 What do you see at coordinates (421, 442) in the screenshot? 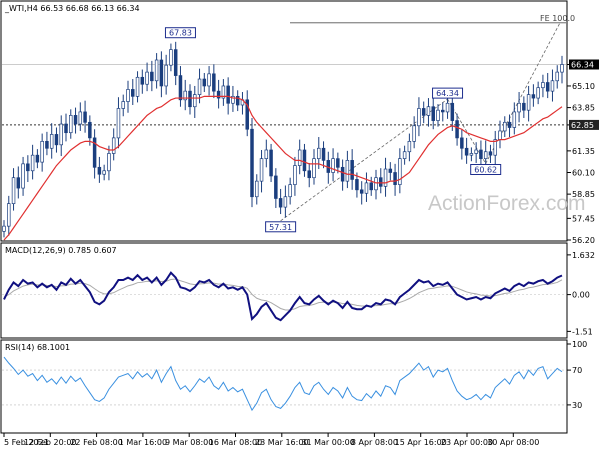
I see `x-tick-label: 15 Apr 16:00` at bounding box center [421, 442].